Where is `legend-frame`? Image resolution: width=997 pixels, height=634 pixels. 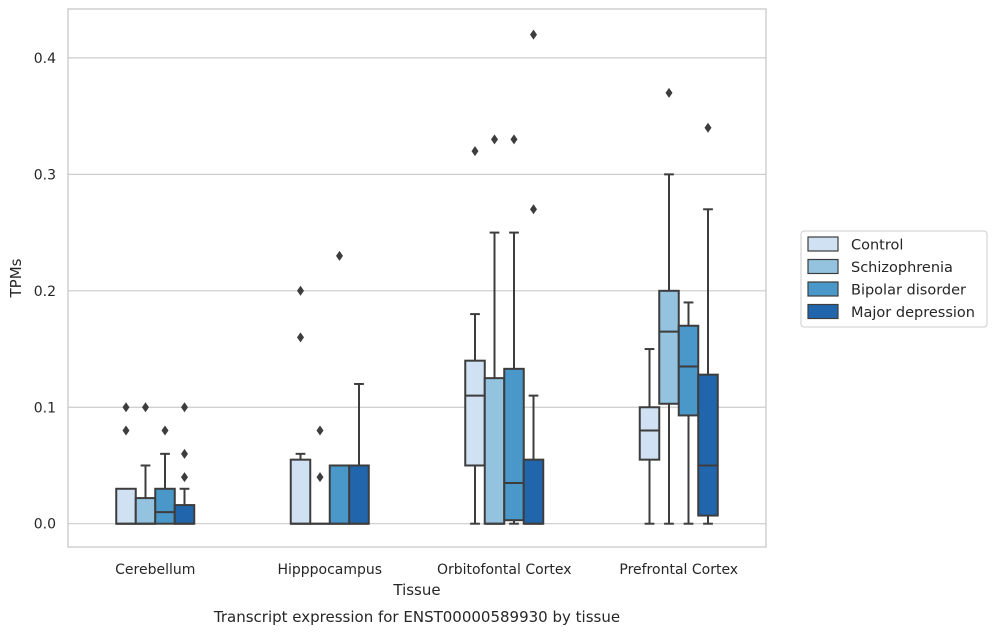 legend-frame is located at coordinates (894, 279).